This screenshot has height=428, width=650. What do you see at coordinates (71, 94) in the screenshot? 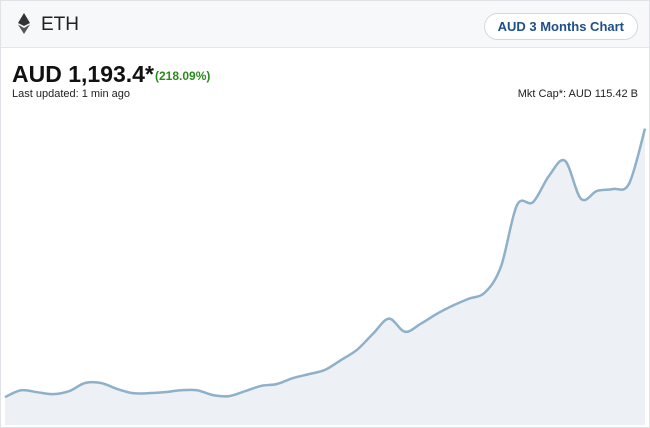
I see `last-updated: Last updated: 1 min ago` at bounding box center [71, 94].